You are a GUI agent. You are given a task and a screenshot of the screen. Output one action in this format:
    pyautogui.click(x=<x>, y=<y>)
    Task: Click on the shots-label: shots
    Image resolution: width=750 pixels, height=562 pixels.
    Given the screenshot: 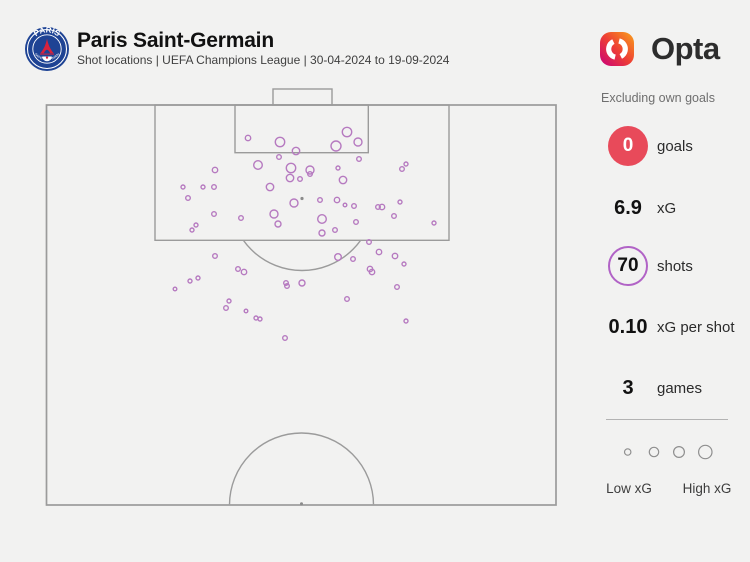 What is the action you would take?
    pyautogui.click(x=675, y=266)
    